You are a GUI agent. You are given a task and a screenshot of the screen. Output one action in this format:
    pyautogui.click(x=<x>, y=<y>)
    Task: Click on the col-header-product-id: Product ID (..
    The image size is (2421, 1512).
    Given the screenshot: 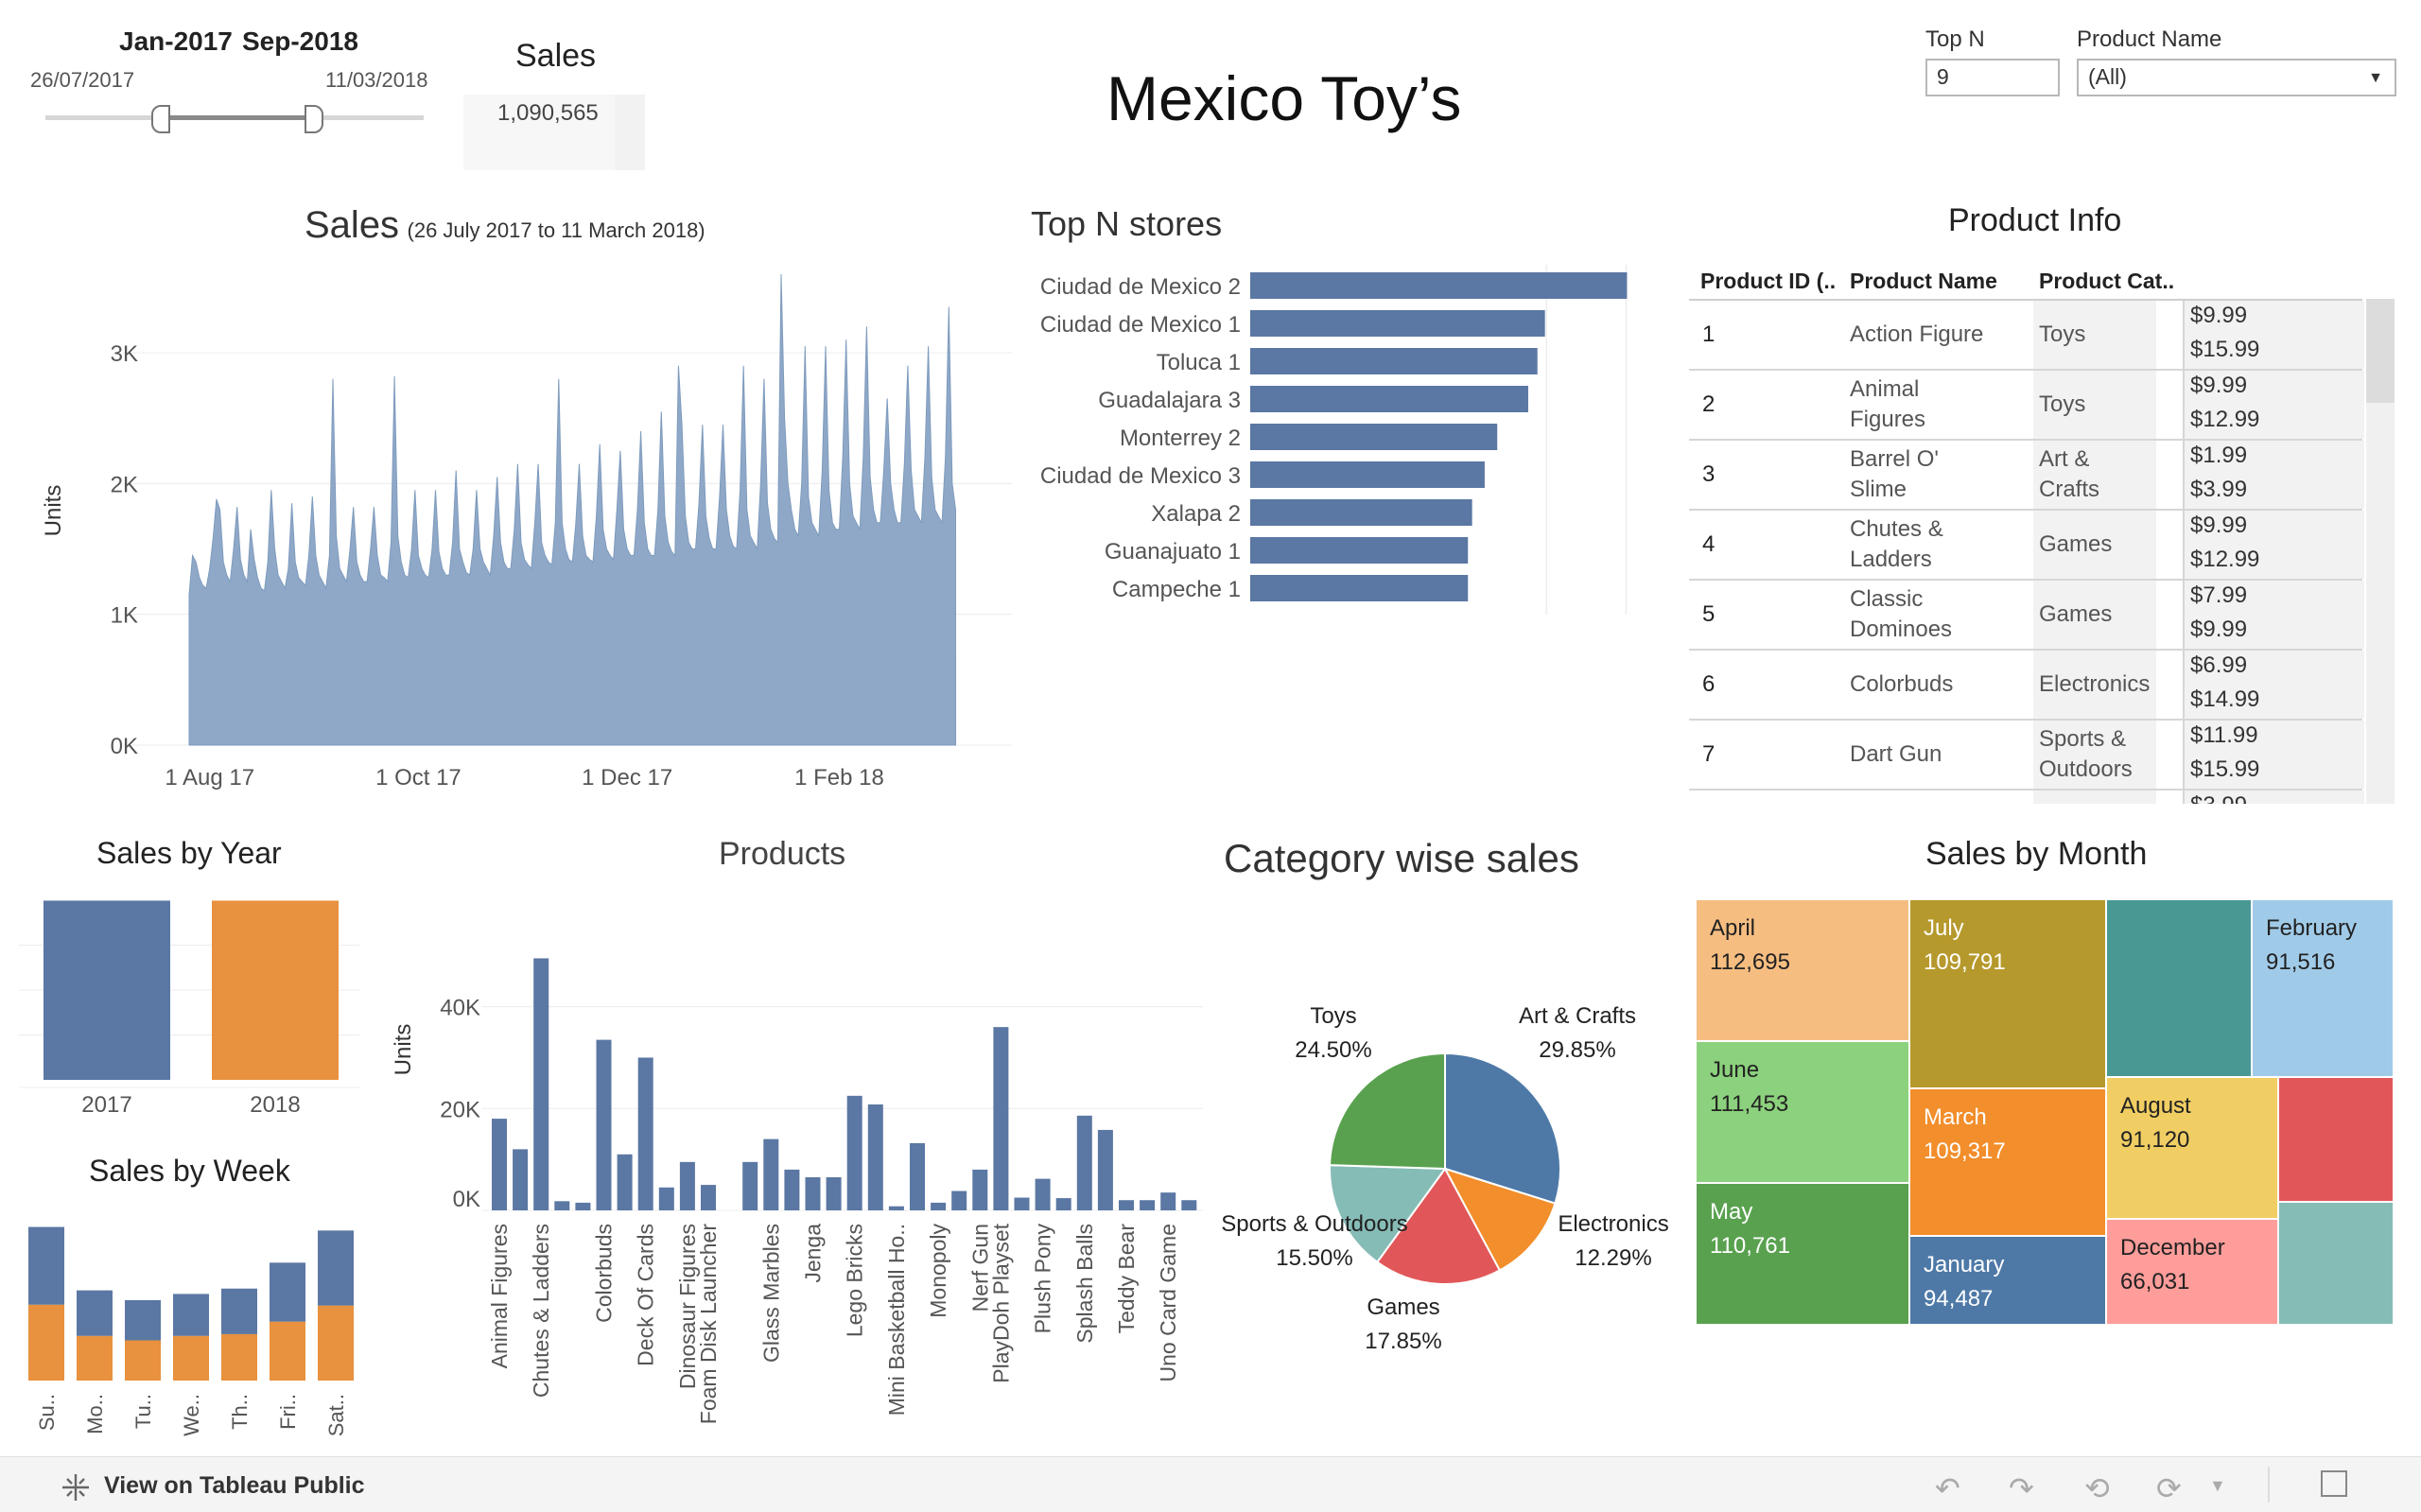 What is the action you would take?
    pyautogui.click(x=1768, y=281)
    